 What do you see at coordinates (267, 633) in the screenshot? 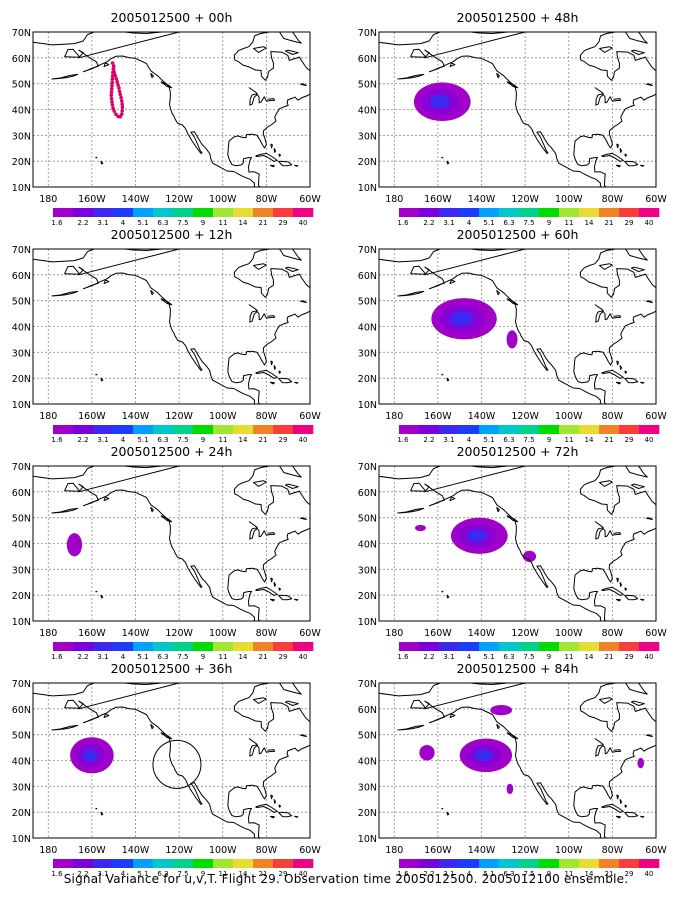
I see `lon-label: 80W` at bounding box center [267, 633].